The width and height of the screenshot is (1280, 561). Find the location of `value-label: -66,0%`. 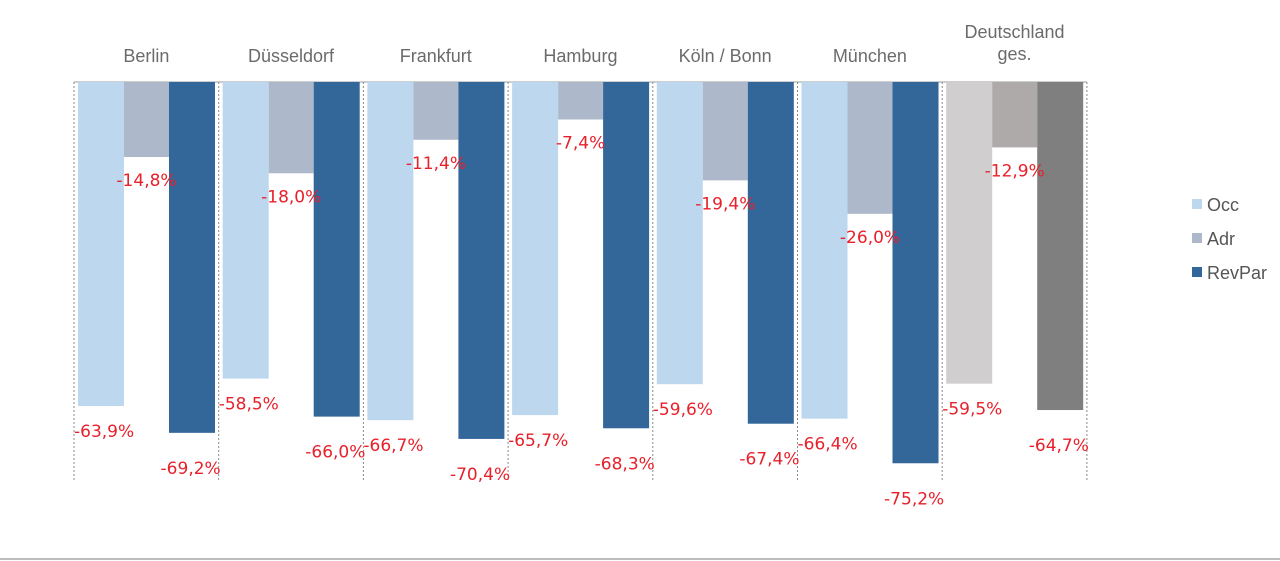

value-label: -66,0% is located at coordinates (335, 453).